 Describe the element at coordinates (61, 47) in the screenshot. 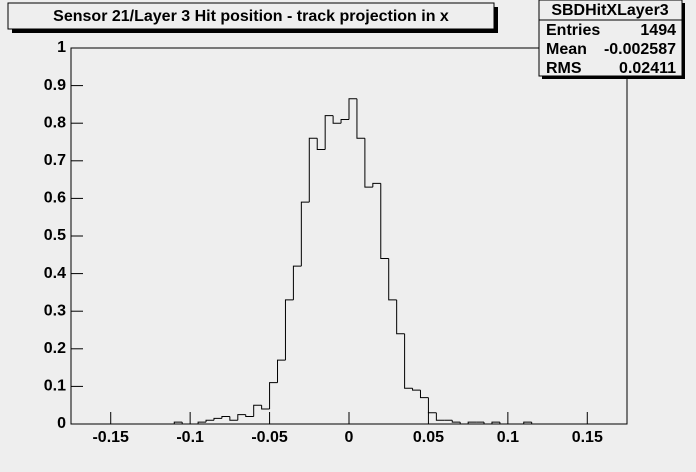

I see `y-tick-label: 1` at that location.